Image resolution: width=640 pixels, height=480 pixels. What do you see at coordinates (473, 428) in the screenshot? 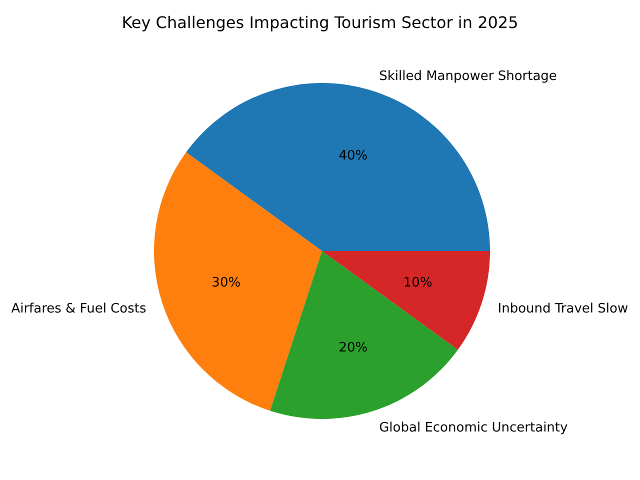
I see `slice-label: Global Economic Uncertainty` at bounding box center [473, 428].